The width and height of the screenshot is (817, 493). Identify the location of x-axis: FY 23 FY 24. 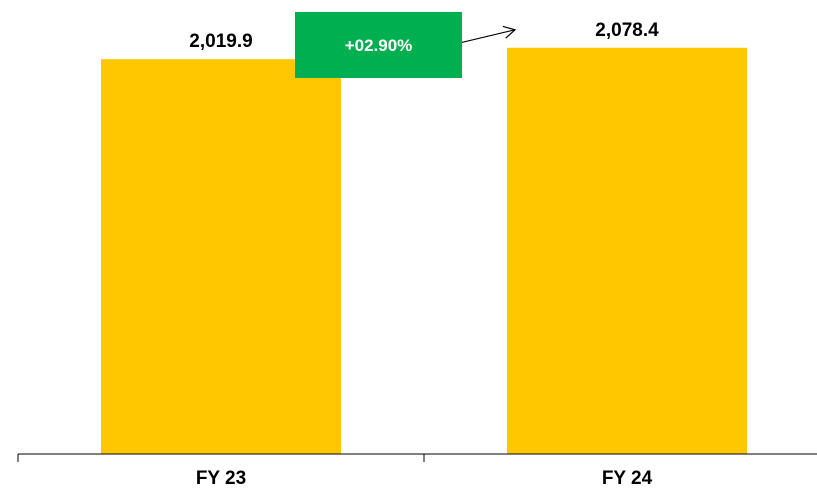
(417, 471).